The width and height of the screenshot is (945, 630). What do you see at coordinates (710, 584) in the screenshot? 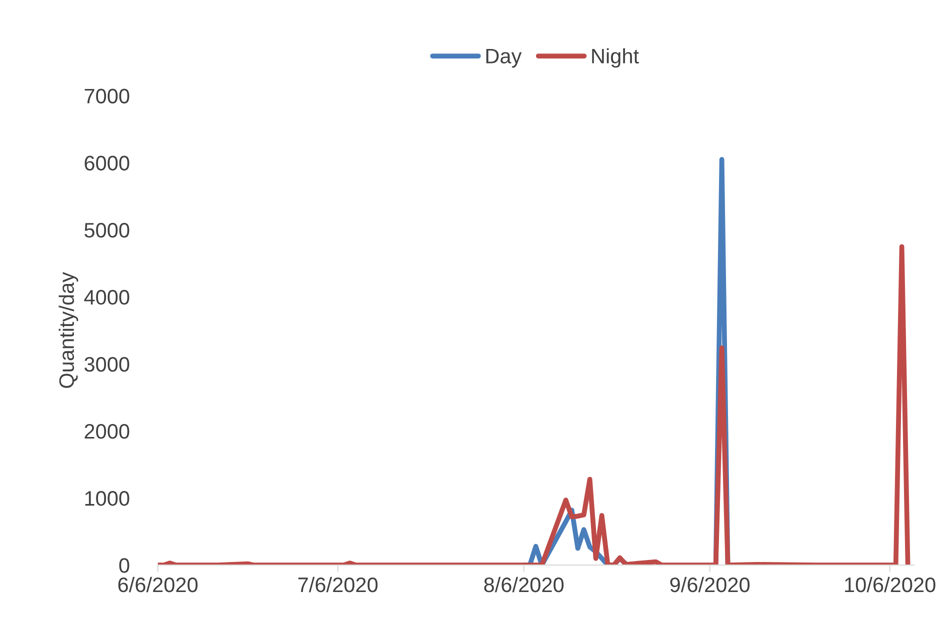
I see `x-tick-label: 9/6/2020` at bounding box center [710, 584].